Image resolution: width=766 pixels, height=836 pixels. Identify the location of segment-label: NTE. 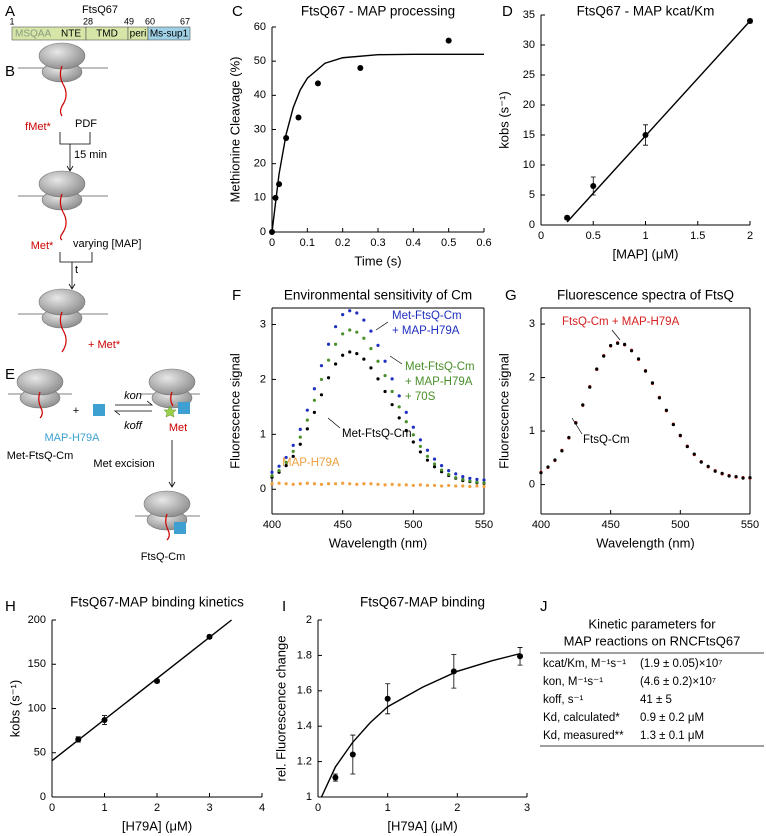
(71, 34).